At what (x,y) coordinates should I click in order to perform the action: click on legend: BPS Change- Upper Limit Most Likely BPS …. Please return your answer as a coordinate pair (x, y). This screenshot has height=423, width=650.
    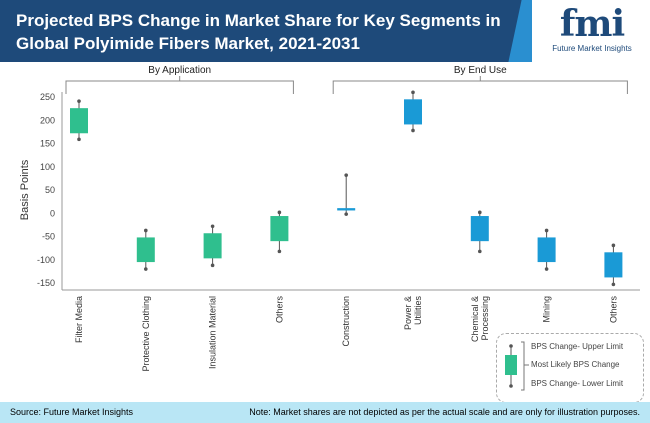
    Looking at the image, I should click on (570, 368).